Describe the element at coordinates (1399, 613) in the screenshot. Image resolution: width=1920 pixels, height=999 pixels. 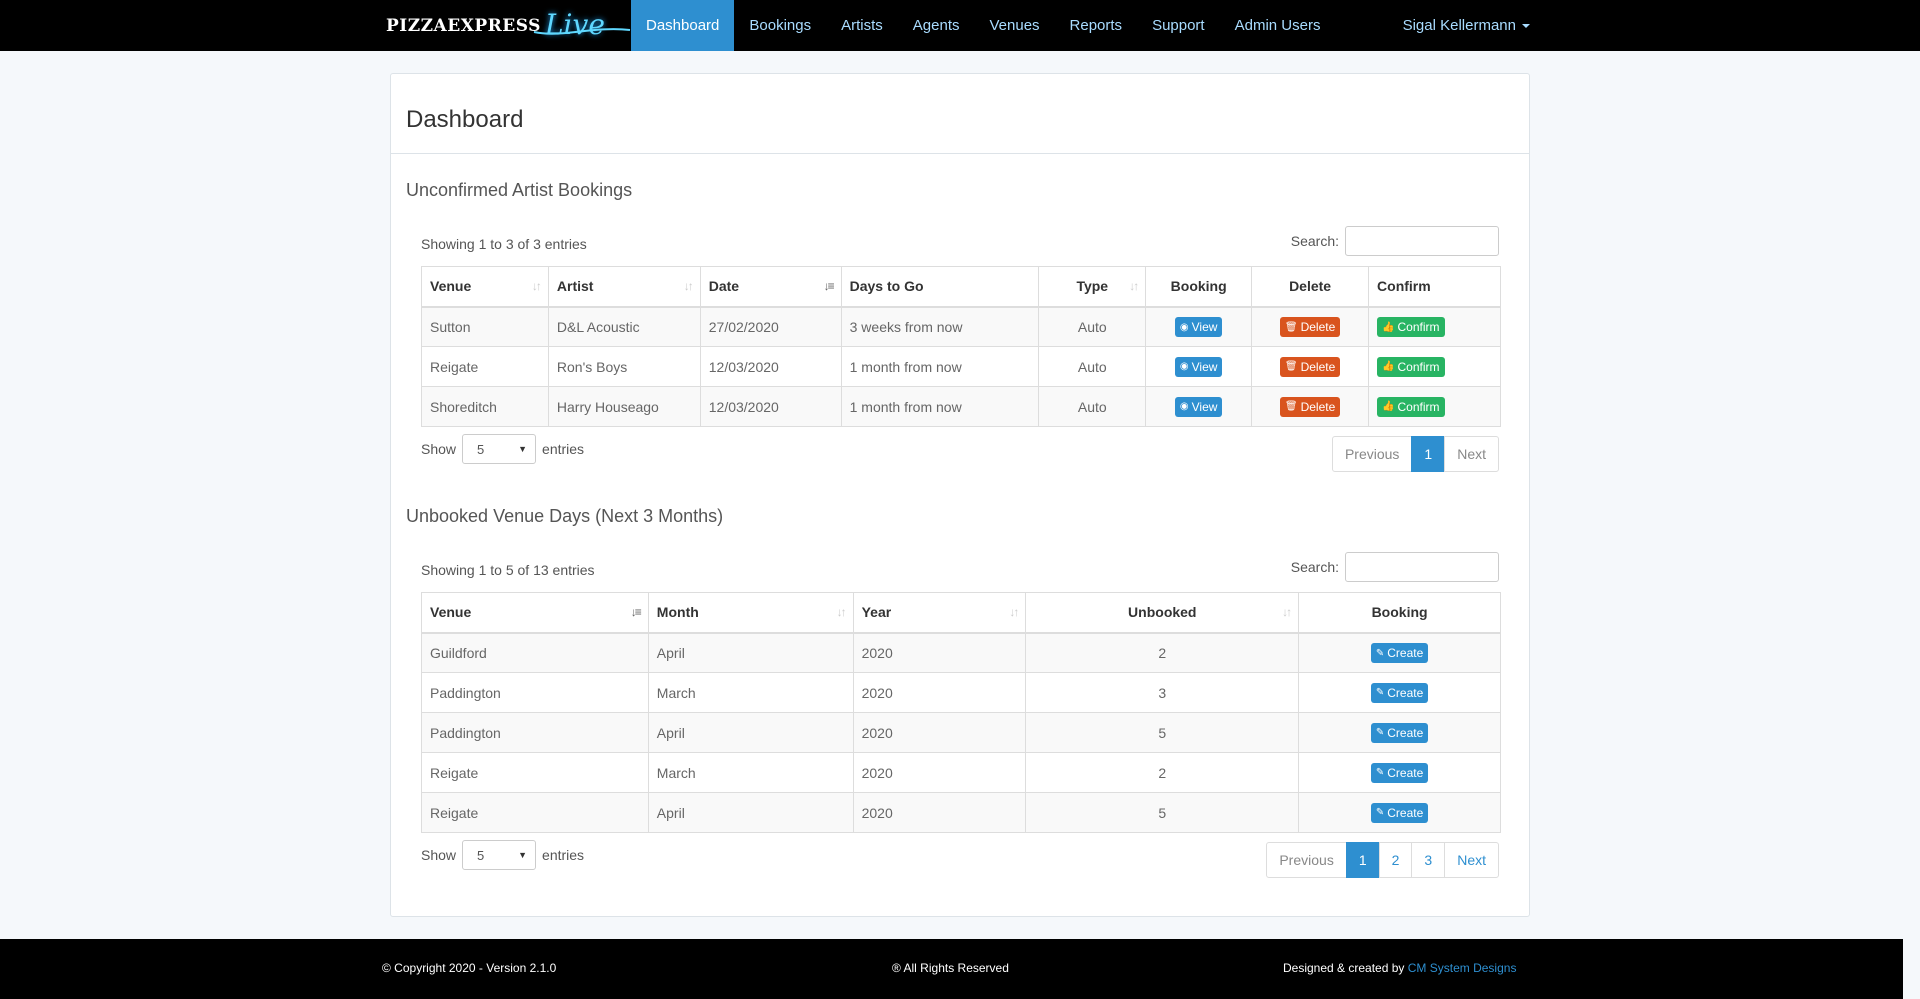
I see `col-booking: Booking` at that location.